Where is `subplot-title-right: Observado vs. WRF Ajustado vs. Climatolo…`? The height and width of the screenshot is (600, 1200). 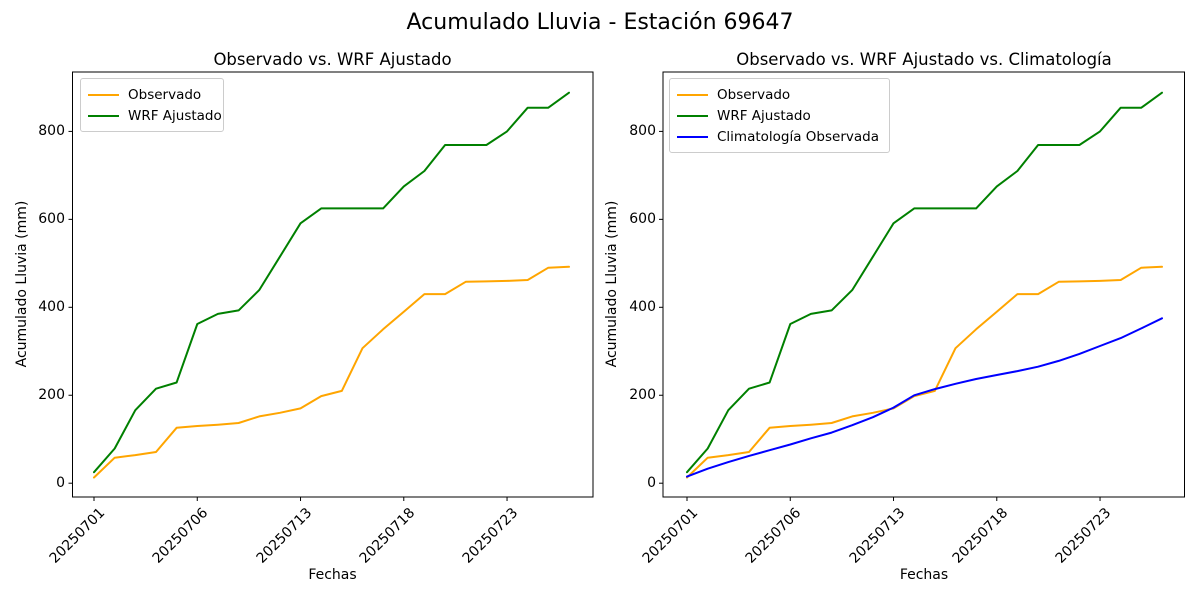 subplot-title-right: Observado vs. WRF Ajustado vs. Climatolo… is located at coordinates (924, 59).